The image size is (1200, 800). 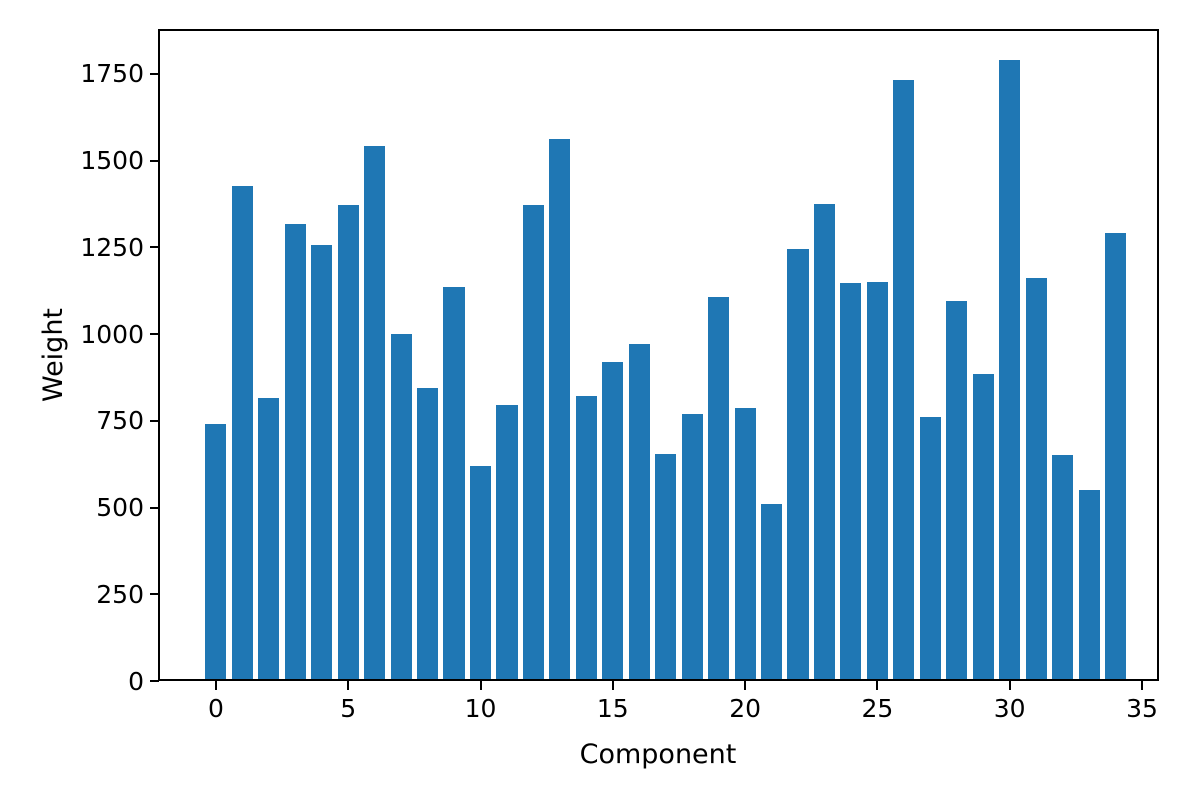 I want to click on y-tick-label: 1750, so click(x=112, y=74).